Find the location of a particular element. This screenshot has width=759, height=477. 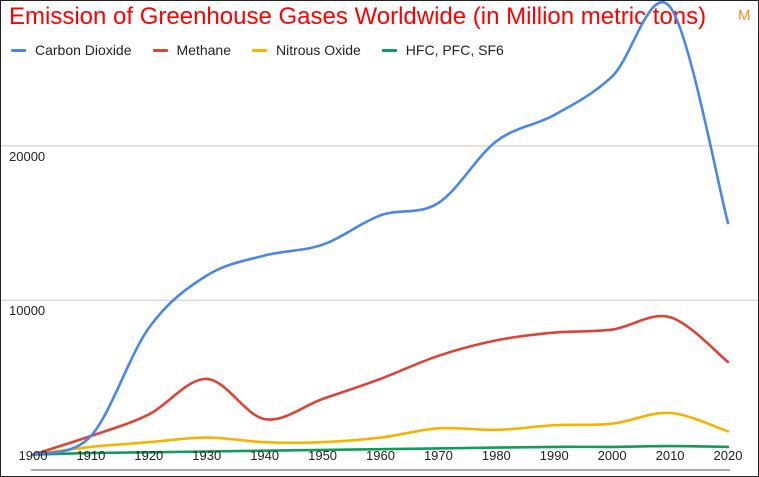

x-tick-label: 1990 is located at coordinates (554, 455).